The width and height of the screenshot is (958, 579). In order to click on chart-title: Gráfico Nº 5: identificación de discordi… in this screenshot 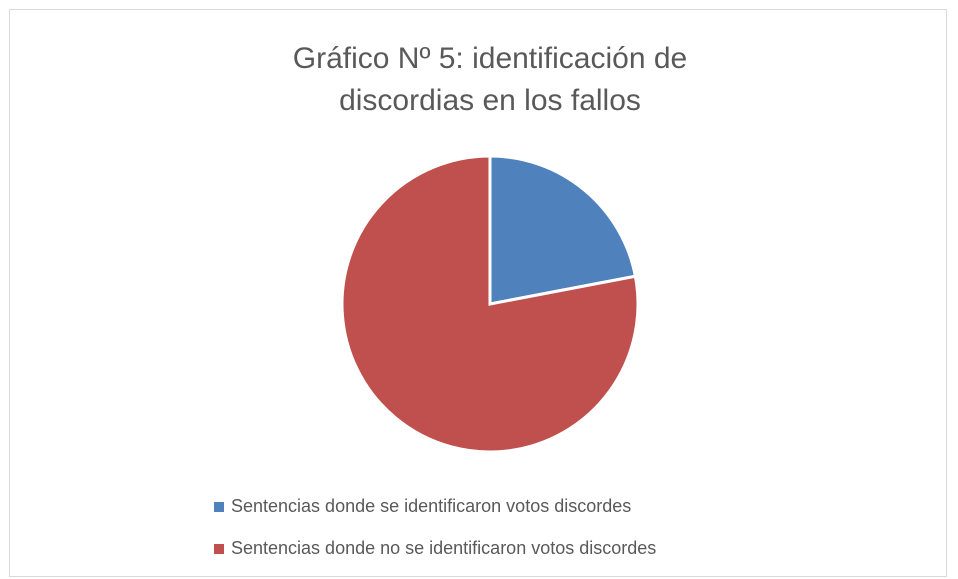, I will do `click(490, 79)`.